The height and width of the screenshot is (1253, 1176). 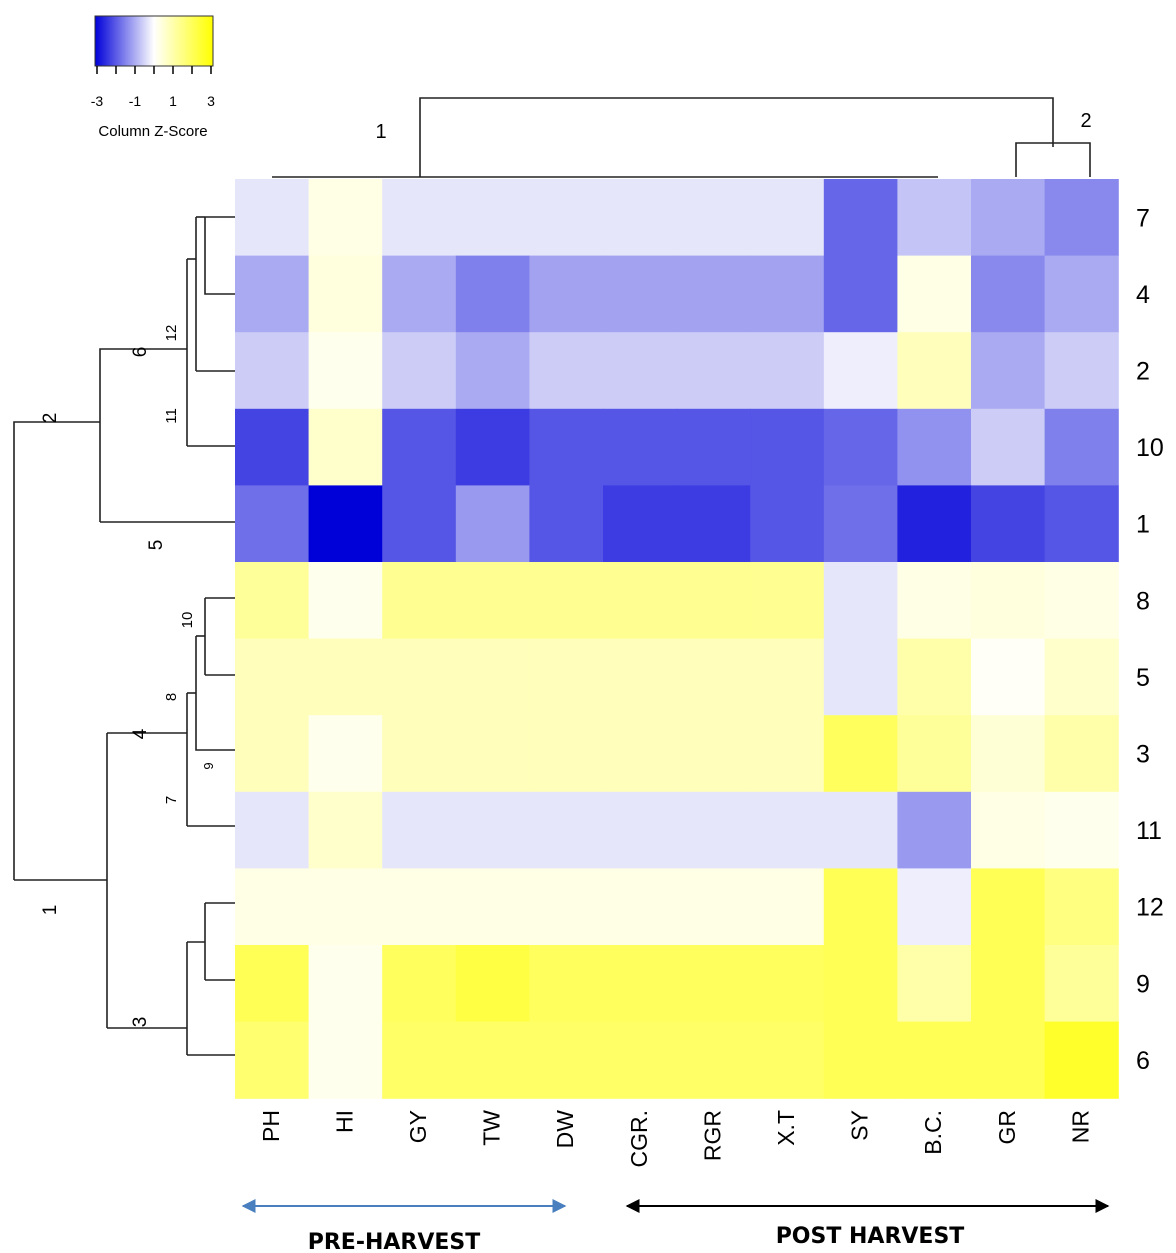 I want to click on row-label: 7, so click(x=1143, y=218).